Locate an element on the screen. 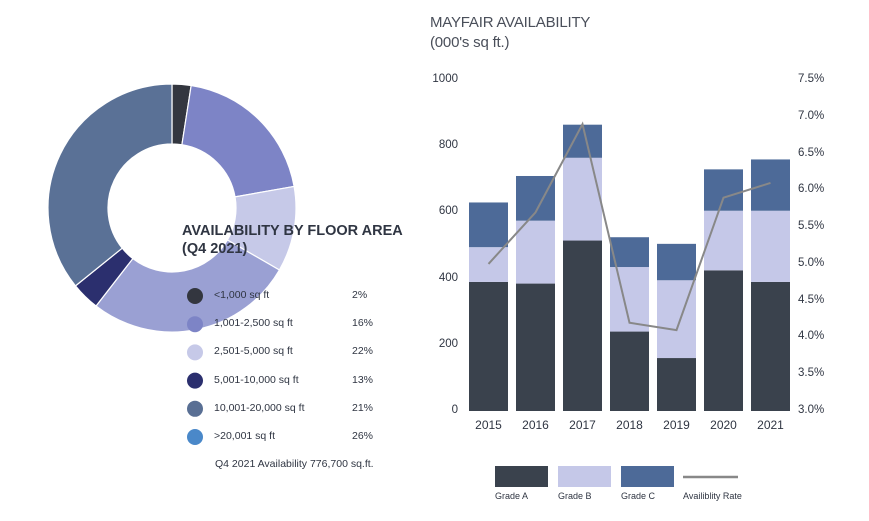  legend-grade-c-swatch is located at coordinates (647, 476).